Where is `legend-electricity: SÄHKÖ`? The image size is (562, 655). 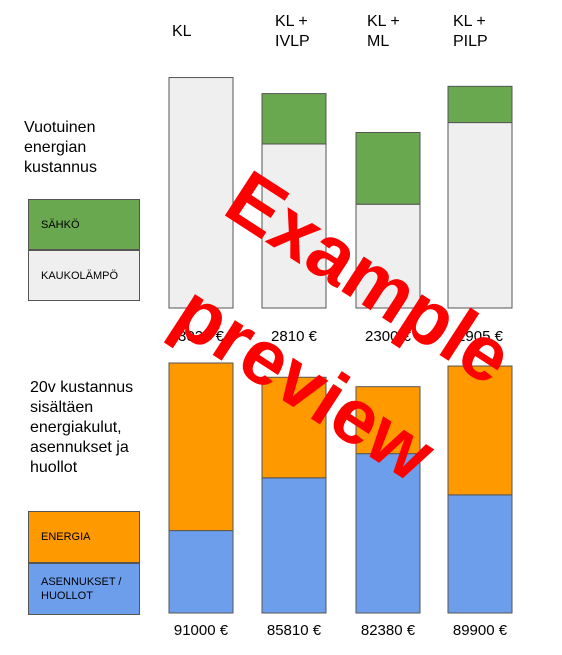
legend-electricity: SÄHKÖ is located at coordinates (84, 224).